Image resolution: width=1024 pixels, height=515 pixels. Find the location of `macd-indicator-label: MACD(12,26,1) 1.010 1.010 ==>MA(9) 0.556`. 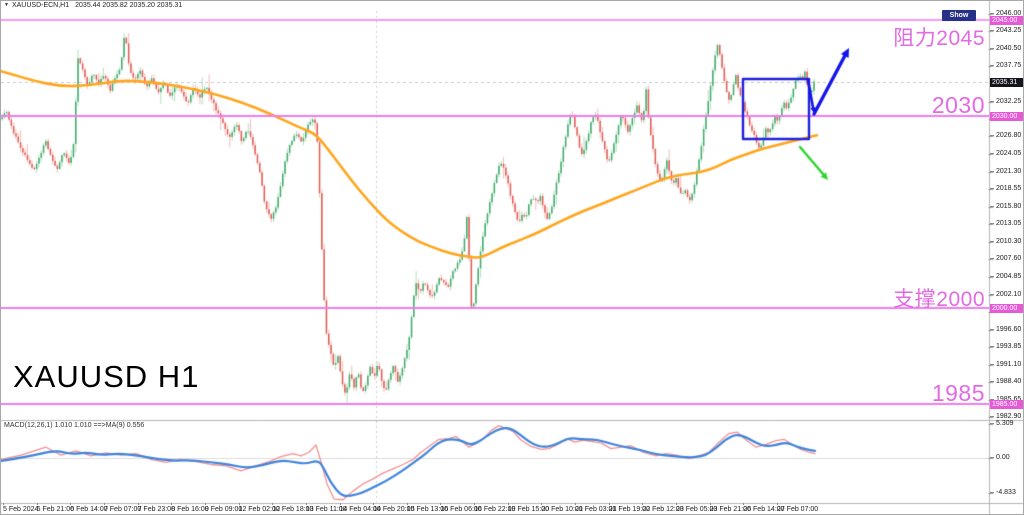

macd-indicator-label: MACD(12,26,1) 1.010 1.010 ==>MA(9) 0.556 is located at coordinates (74, 425).